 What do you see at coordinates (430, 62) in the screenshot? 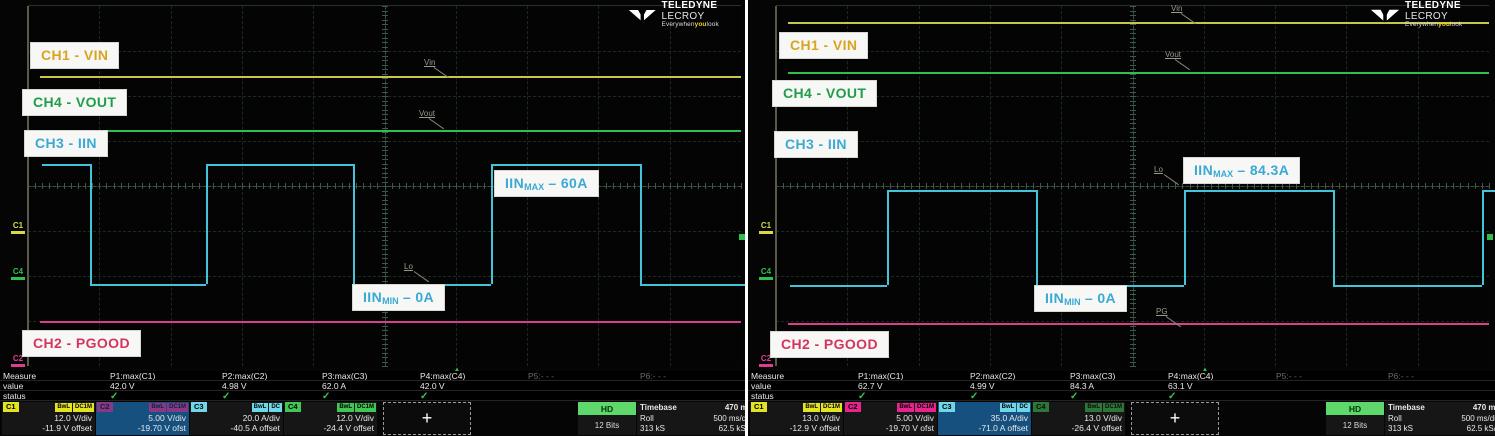
I see `vin-annotation: Vin` at bounding box center [430, 62].